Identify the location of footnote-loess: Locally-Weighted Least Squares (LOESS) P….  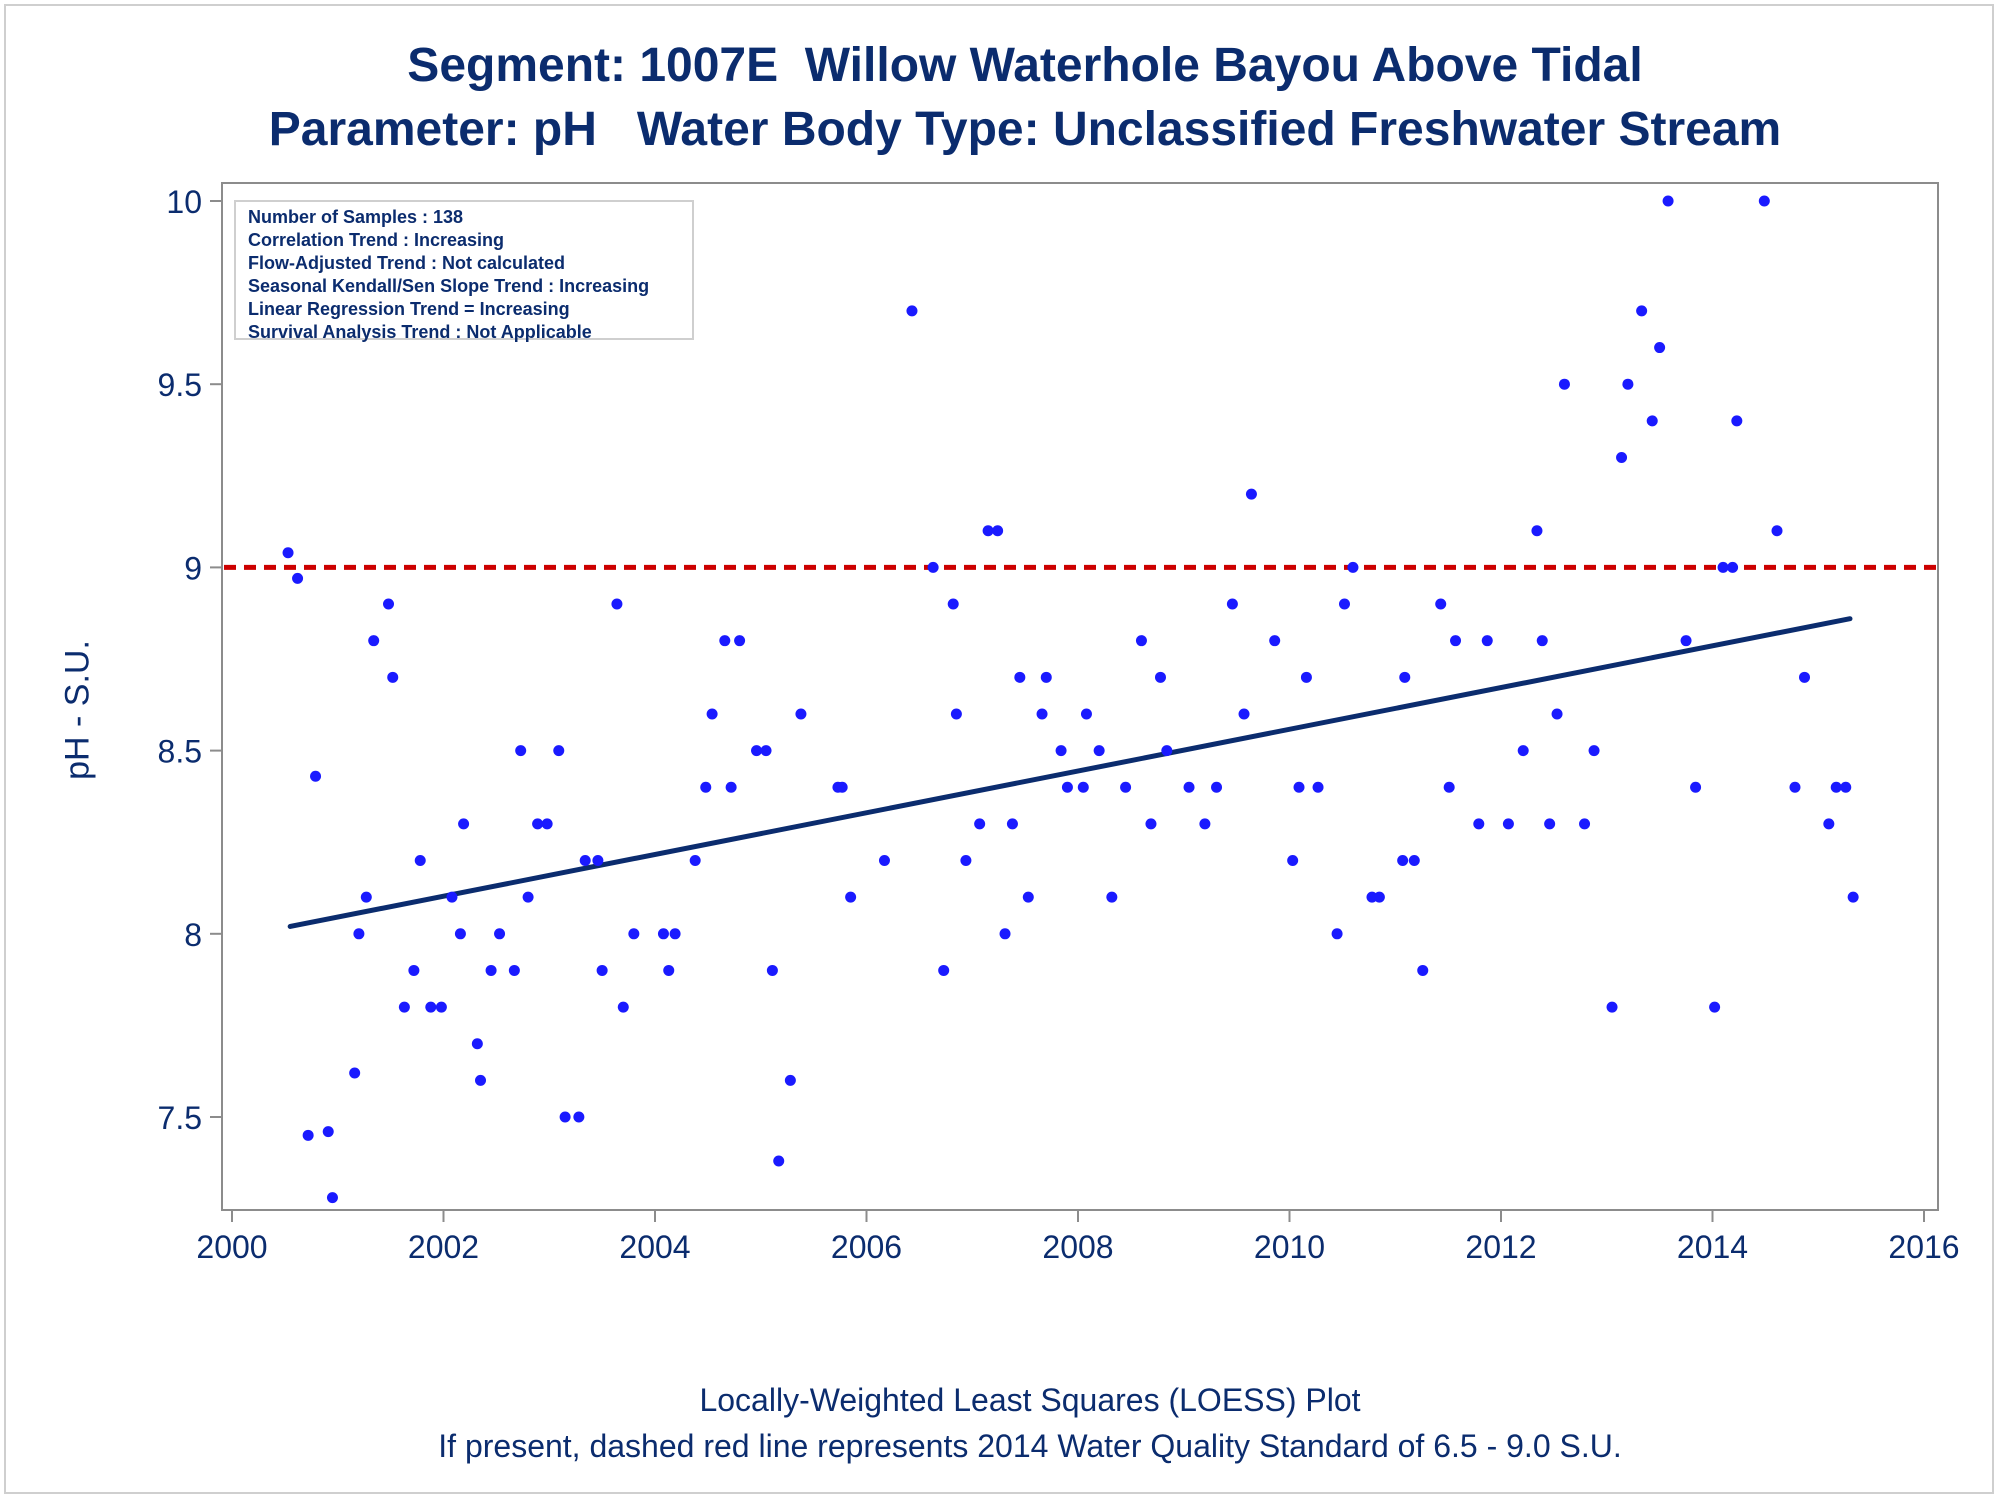
(1030, 1400).